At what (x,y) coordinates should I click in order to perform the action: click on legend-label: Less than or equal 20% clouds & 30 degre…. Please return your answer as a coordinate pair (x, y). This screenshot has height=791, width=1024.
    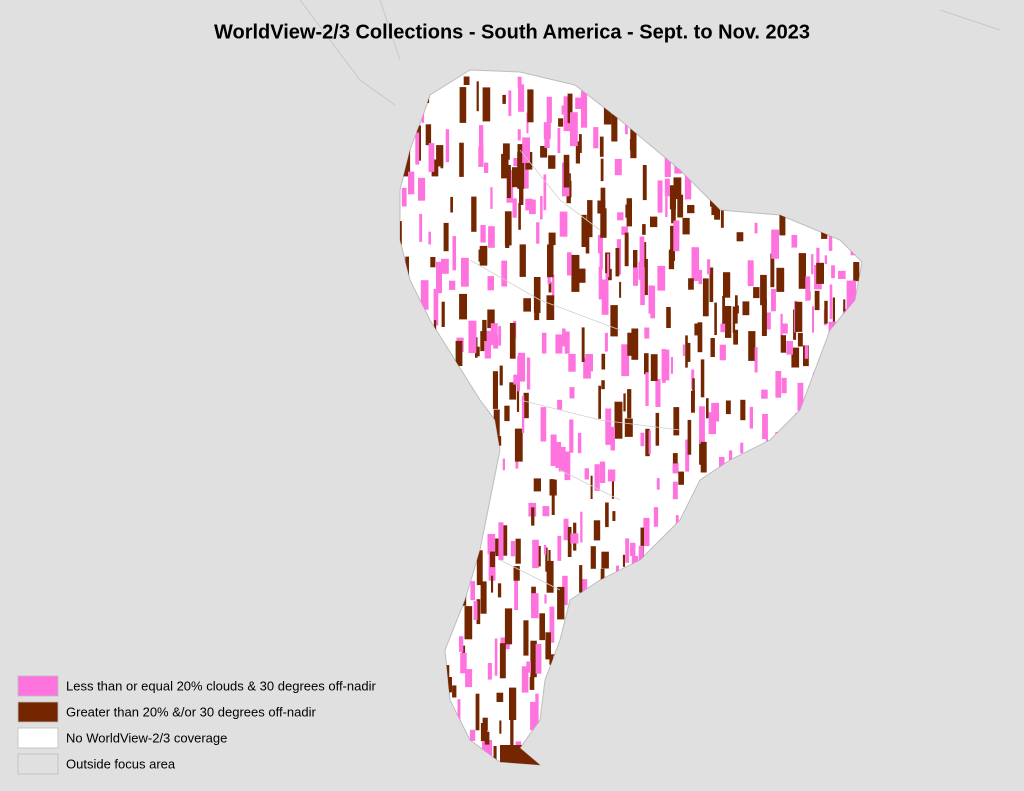
    Looking at the image, I should click on (221, 685).